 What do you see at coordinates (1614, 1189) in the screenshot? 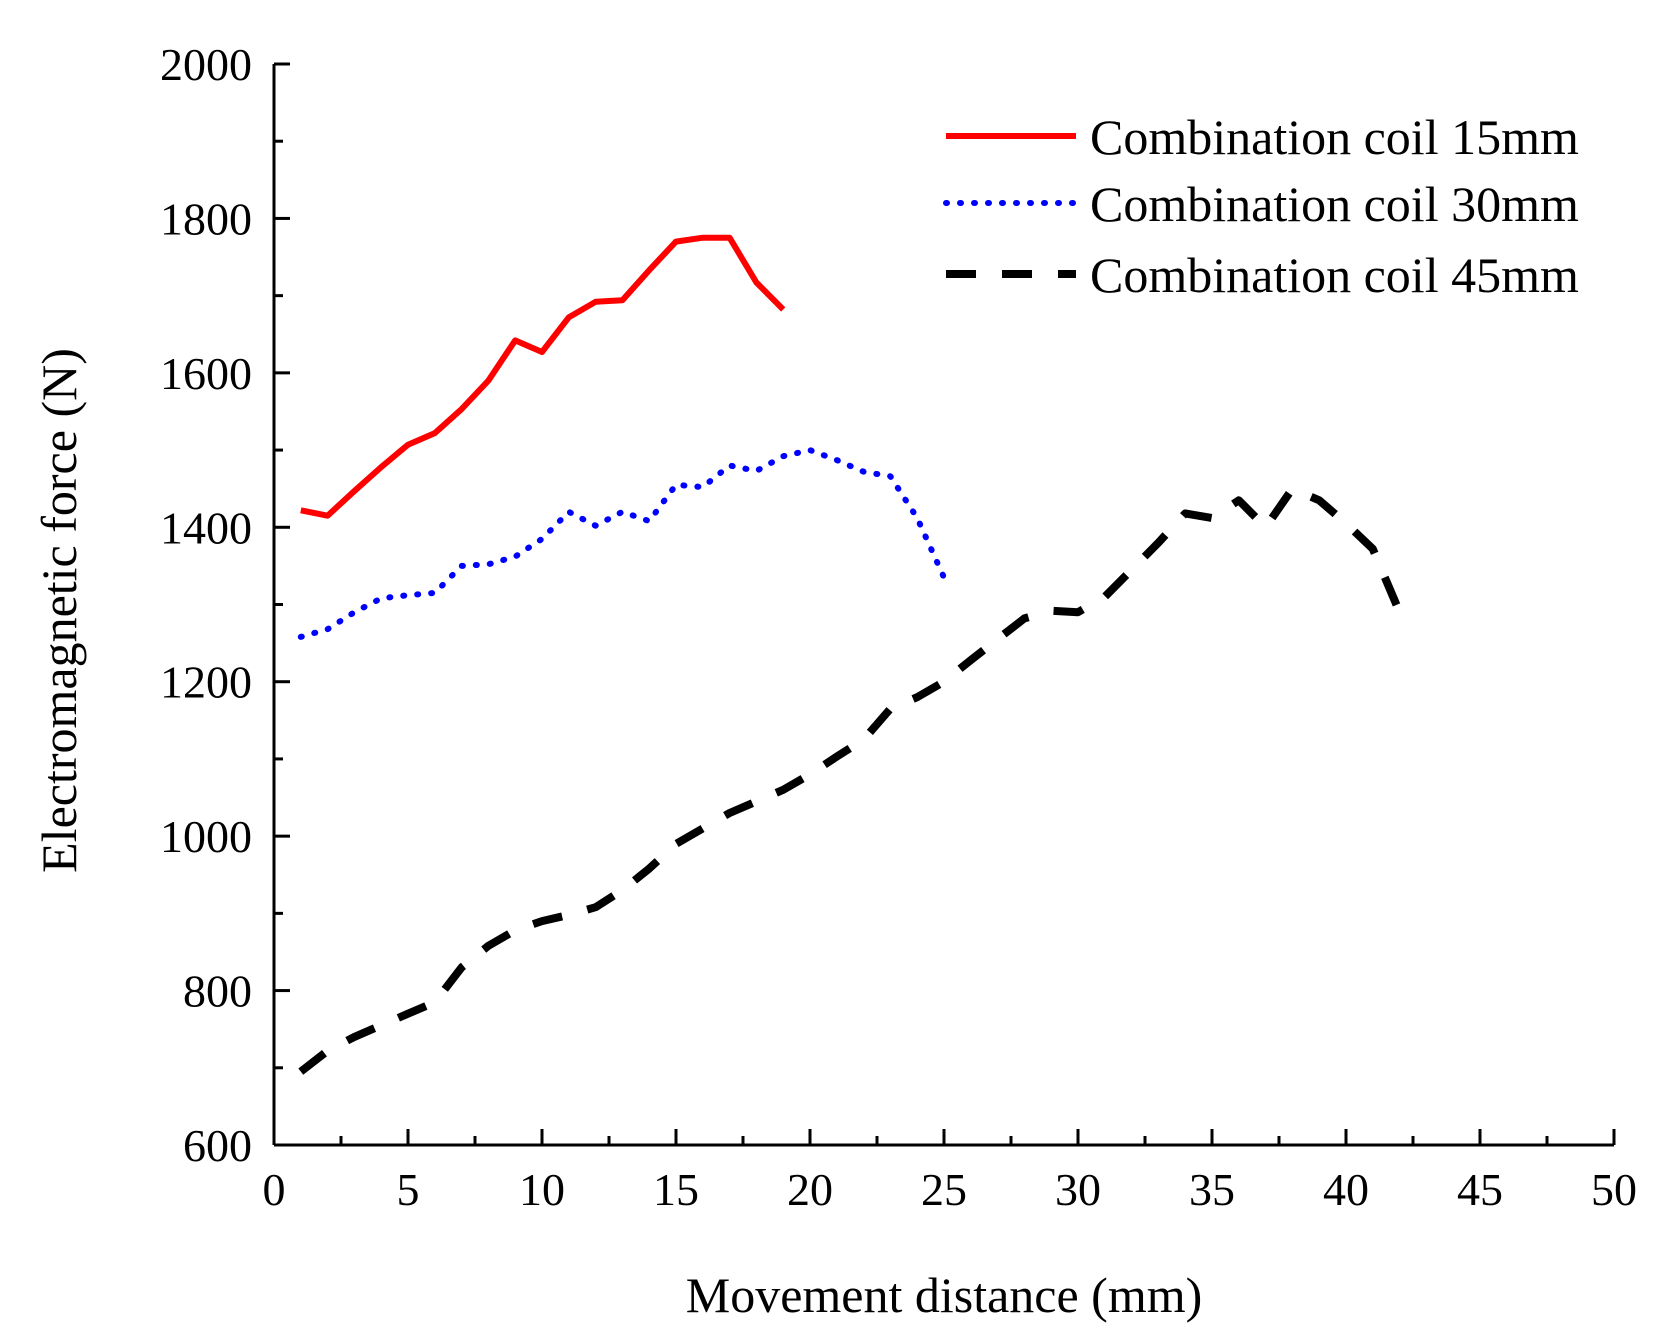
I see `x-tick-label: 50` at bounding box center [1614, 1189].